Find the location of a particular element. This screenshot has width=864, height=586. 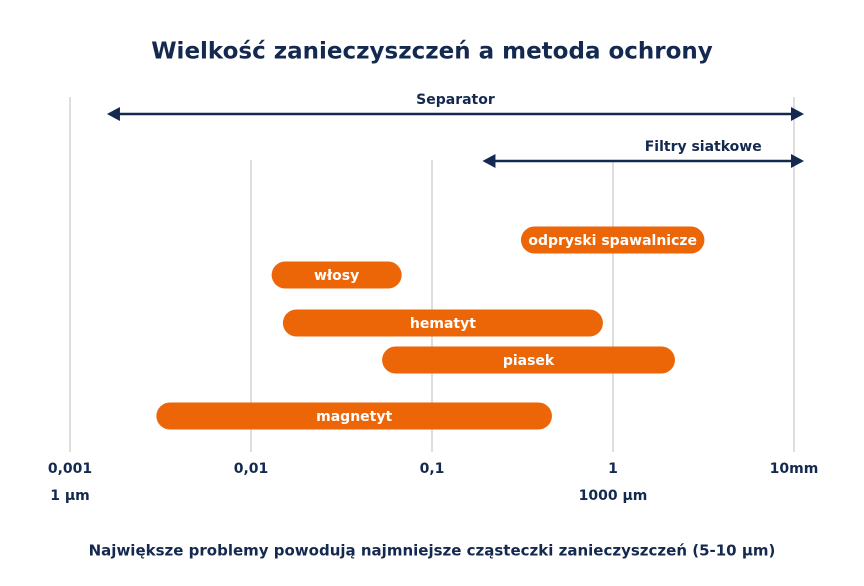

bar-label: włosy is located at coordinates (336, 276).